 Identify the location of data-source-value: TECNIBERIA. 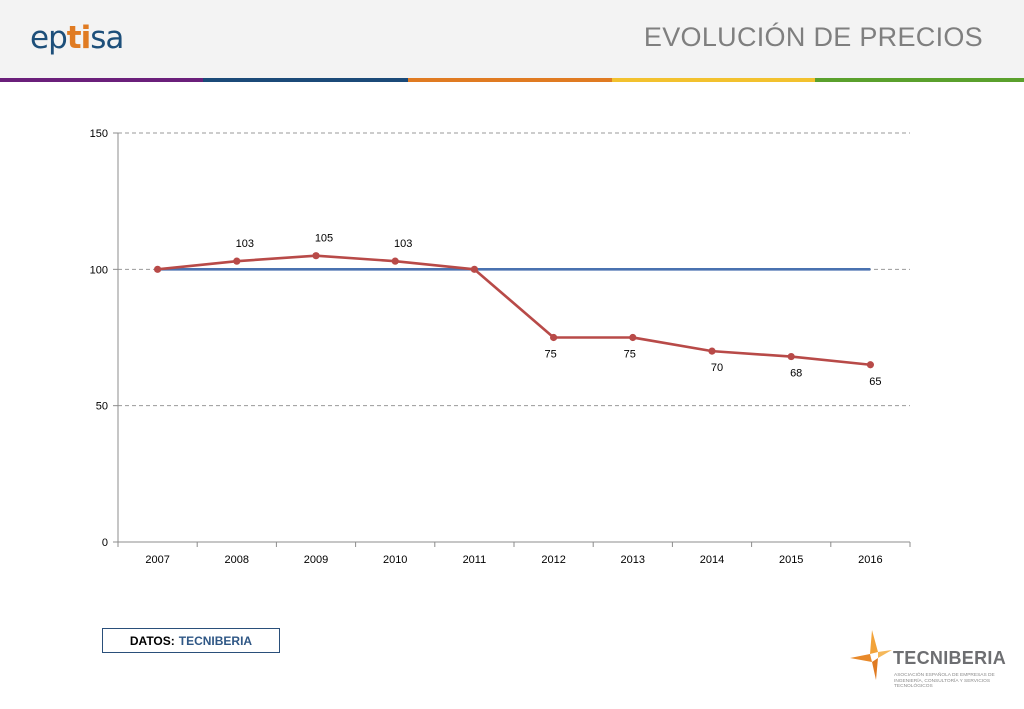
(215, 640).